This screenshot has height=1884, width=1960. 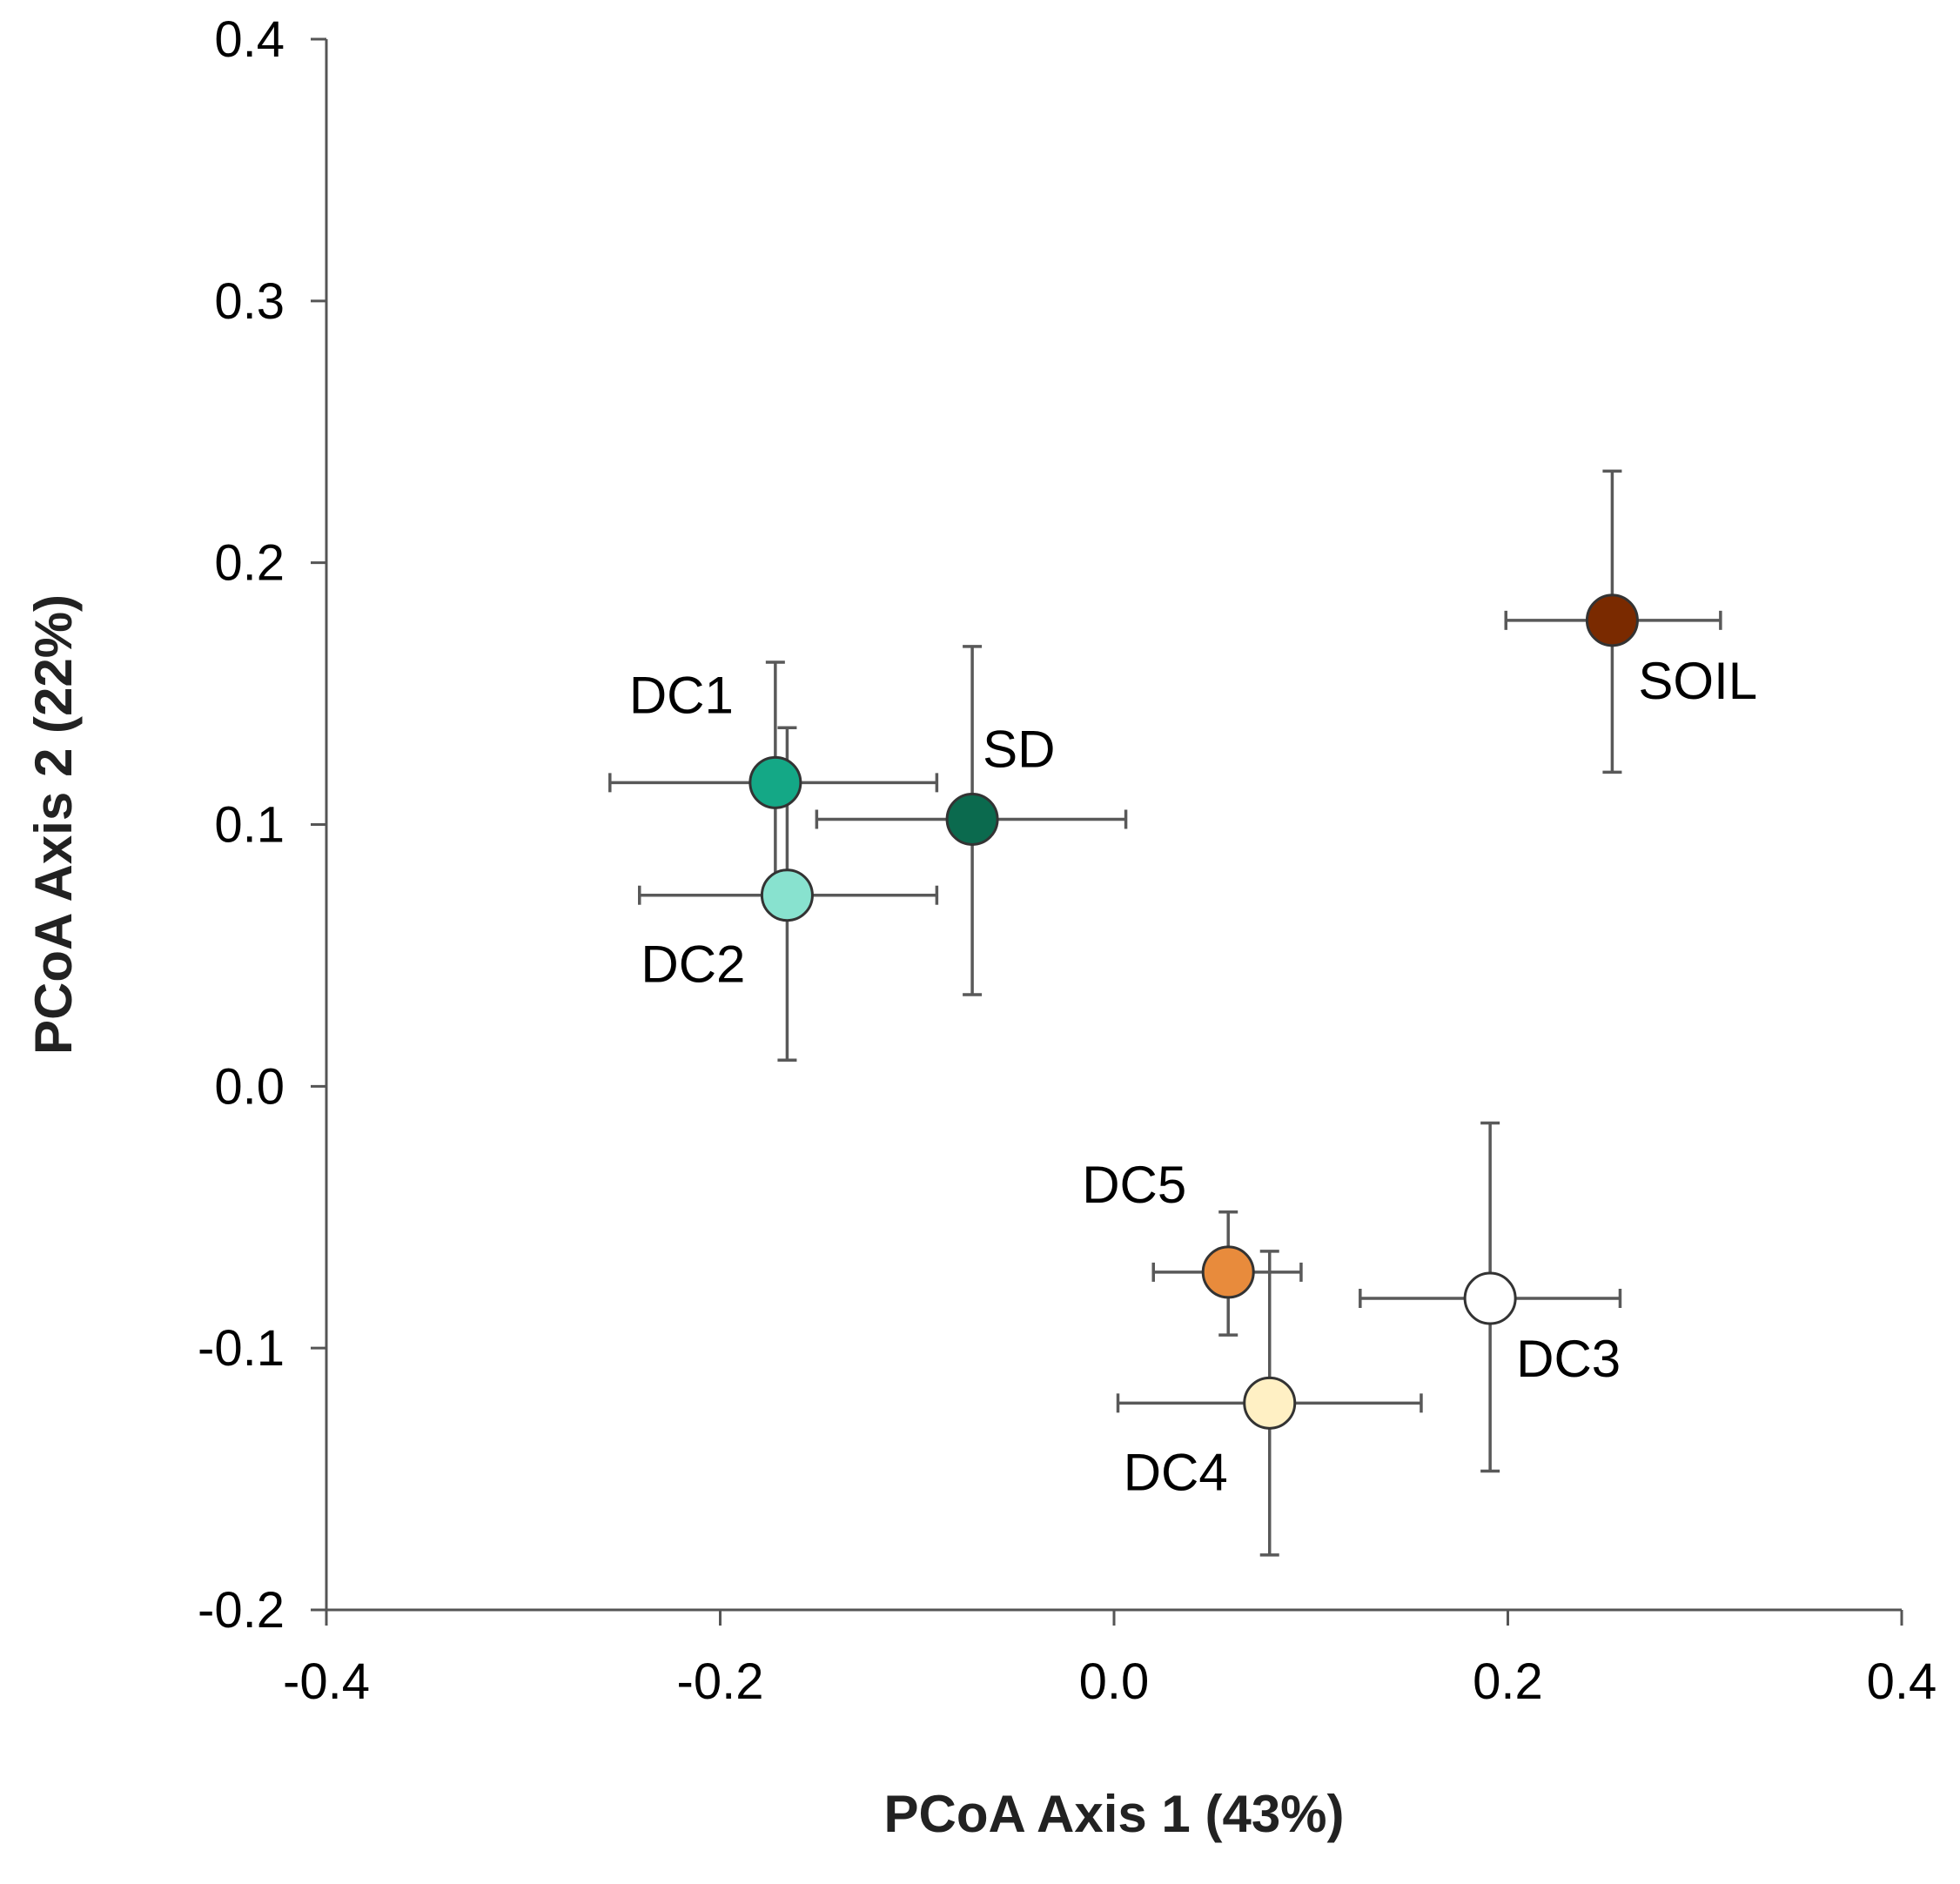 What do you see at coordinates (1568, 1359) in the screenshot?
I see `point-label-dc3: DC3` at bounding box center [1568, 1359].